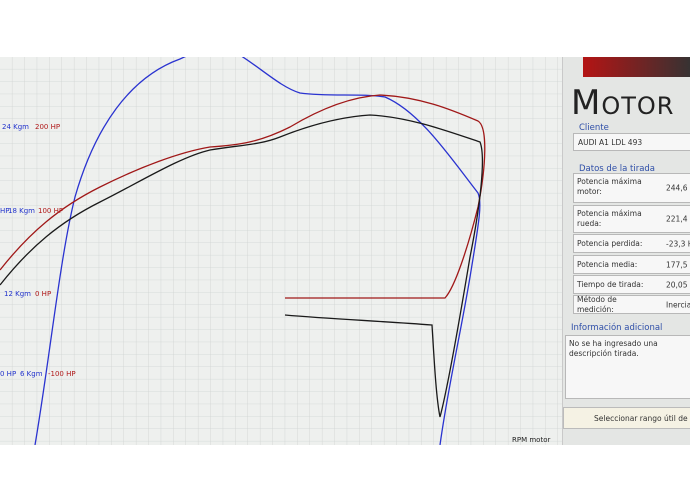  I want to click on axis-label: 24 Kgm, so click(15, 127).